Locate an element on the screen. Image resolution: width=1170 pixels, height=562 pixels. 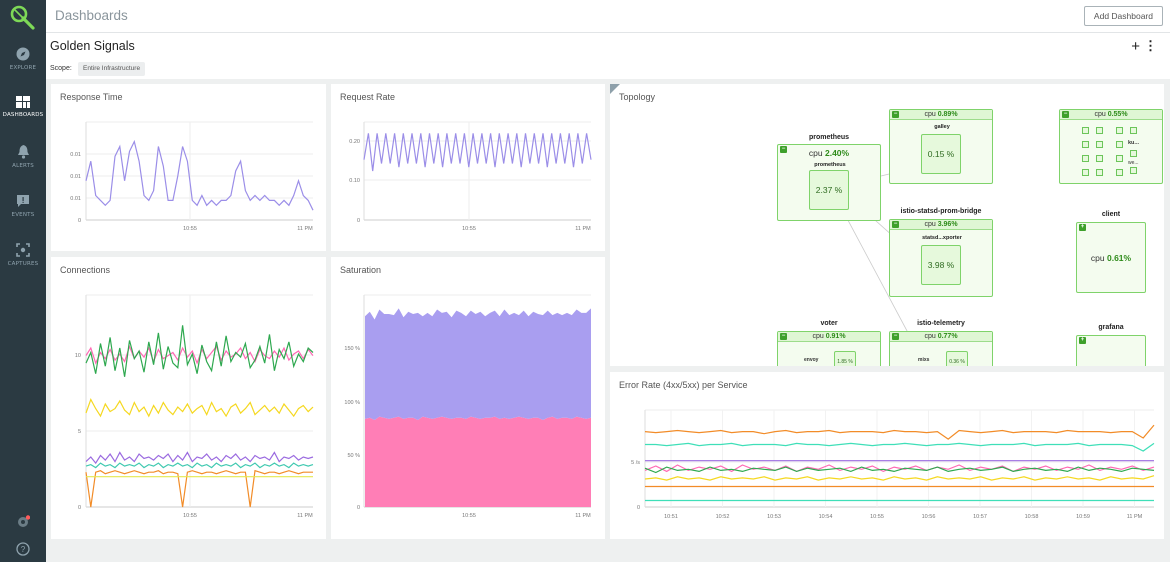
node-group-voter: − cpu 0.91% envoy 1.85 % is located at coordinates (829, 348).